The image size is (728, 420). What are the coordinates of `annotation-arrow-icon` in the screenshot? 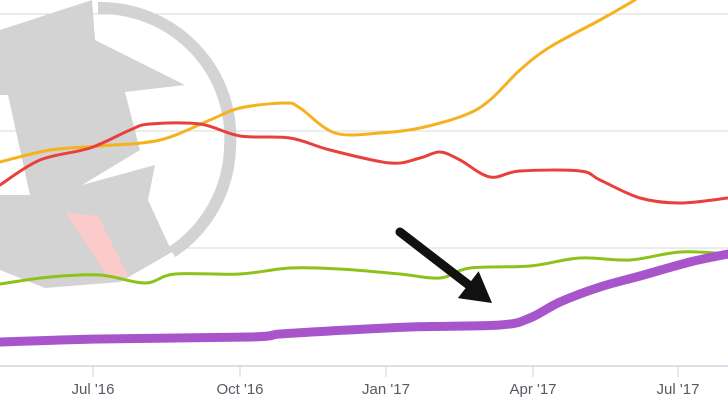 It's located at (443, 265).